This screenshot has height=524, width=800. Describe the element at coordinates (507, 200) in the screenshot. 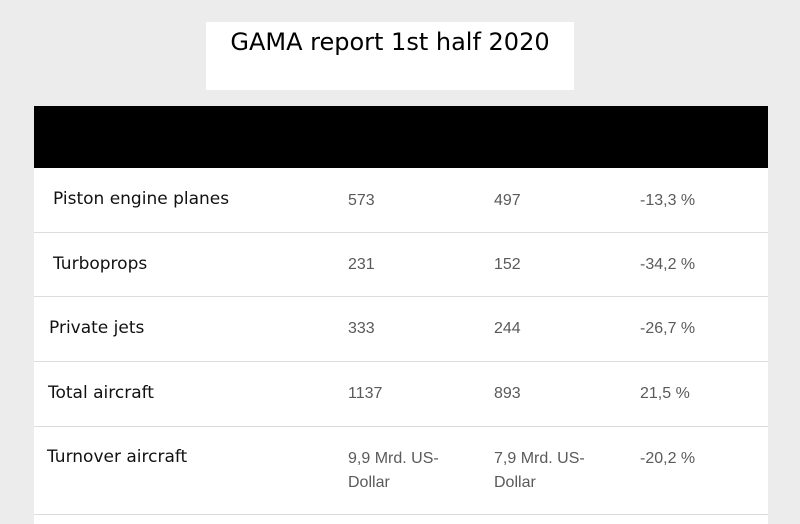

I see `value-cell: 497` at that location.